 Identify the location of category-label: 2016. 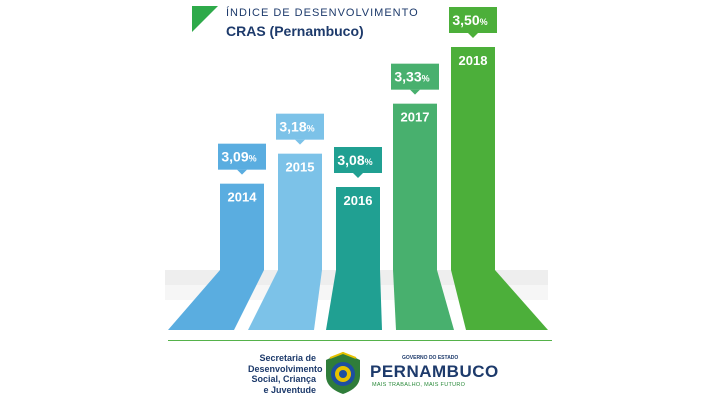
(358, 200).